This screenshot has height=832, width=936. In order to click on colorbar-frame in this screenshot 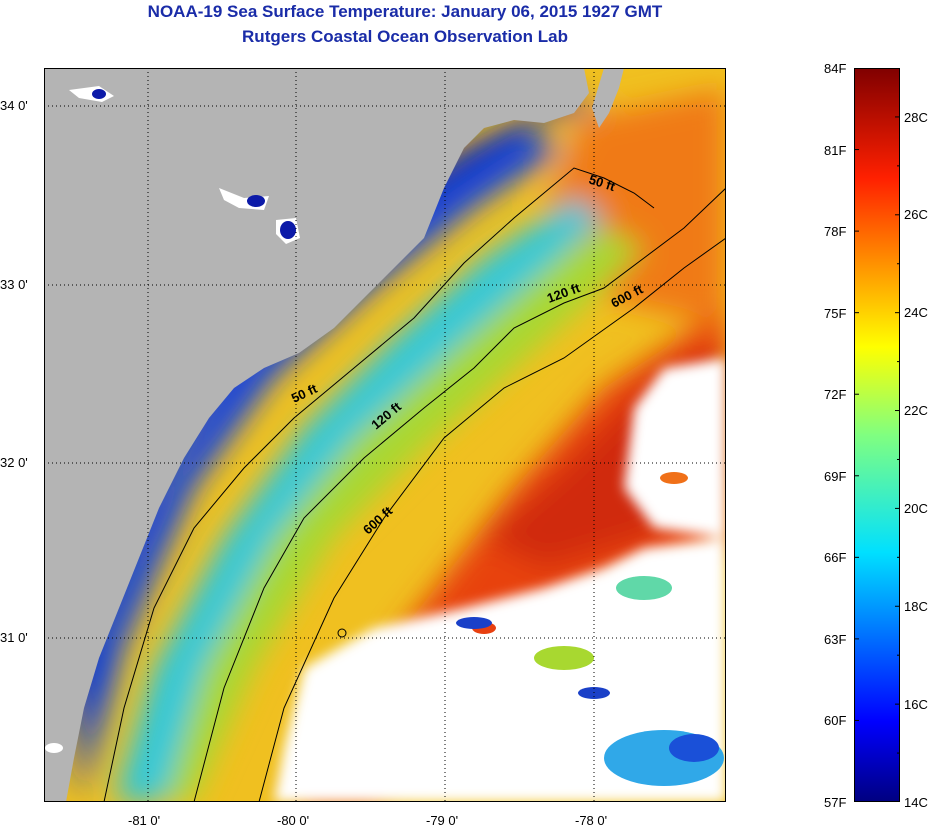, I will do `click(877, 435)`.